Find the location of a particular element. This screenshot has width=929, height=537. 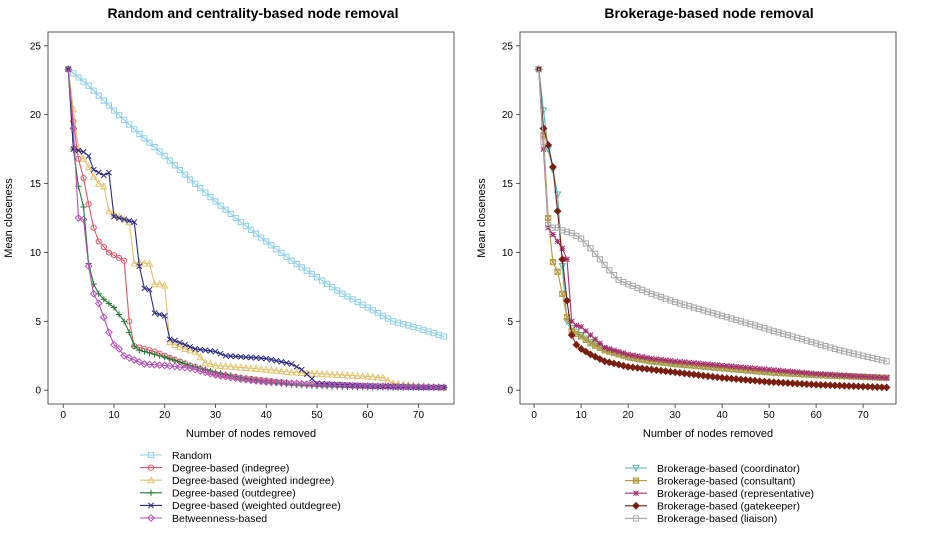

legend-label: Brokerage-based (coordinator) is located at coordinates (728, 469).